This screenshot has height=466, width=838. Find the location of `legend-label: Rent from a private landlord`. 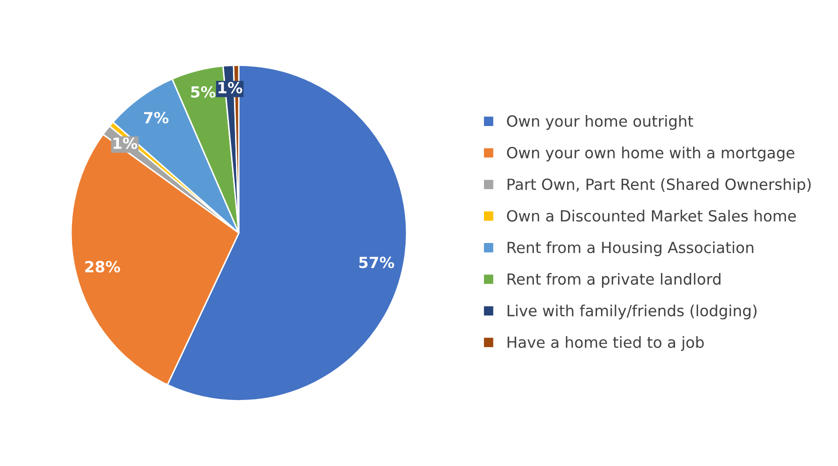

legend-label: Rent from a private landlord is located at coordinates (614, 280).